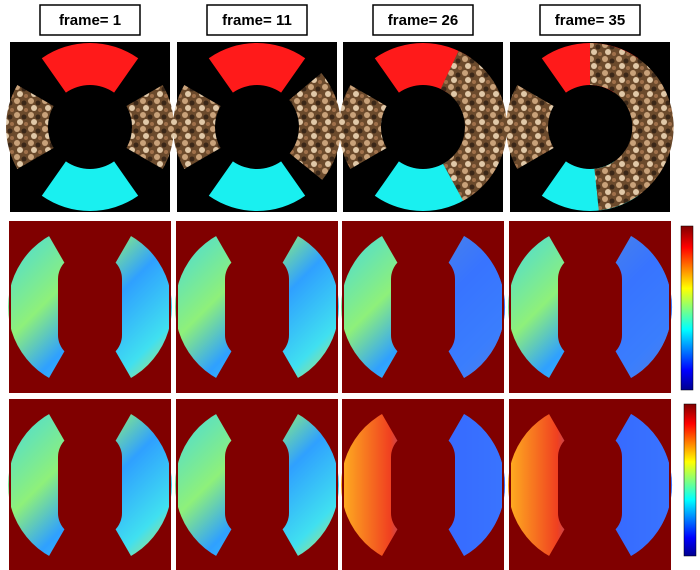 The height and width of the screenshot is (570, 700). I want to click on frame-label: frame= 35, so click(590, 20).